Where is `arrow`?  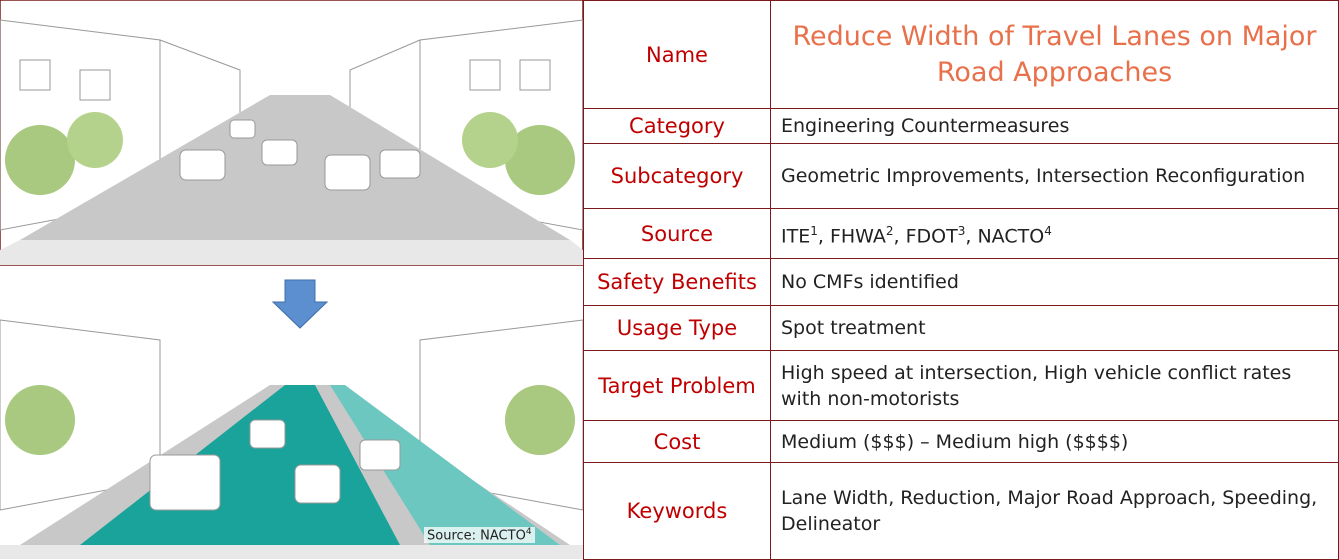
arrow is located at coordinates (300, 304).